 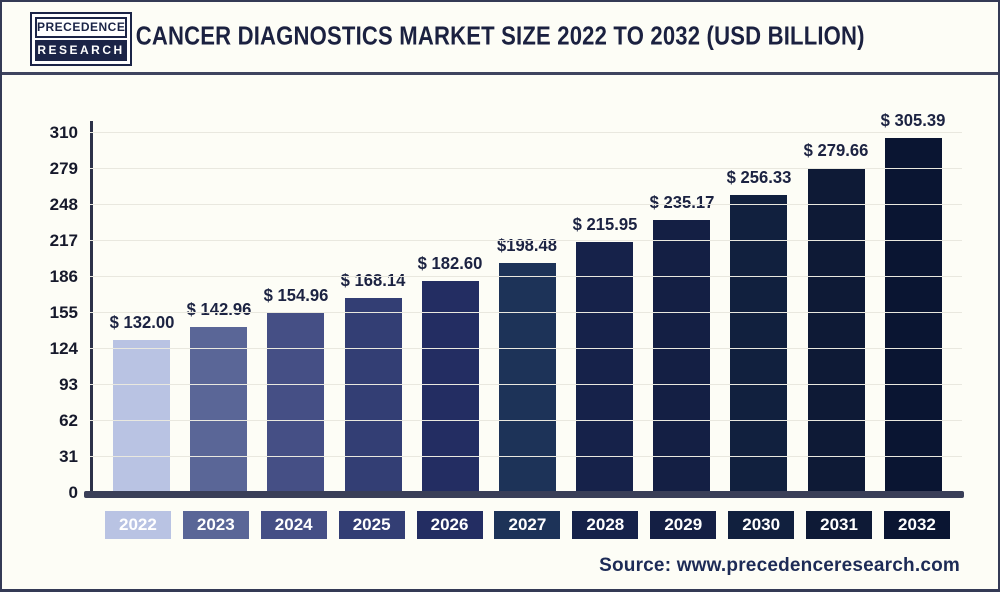 I want to click on bar-value-label-2027: $198.48, so click(x=527, y=244).